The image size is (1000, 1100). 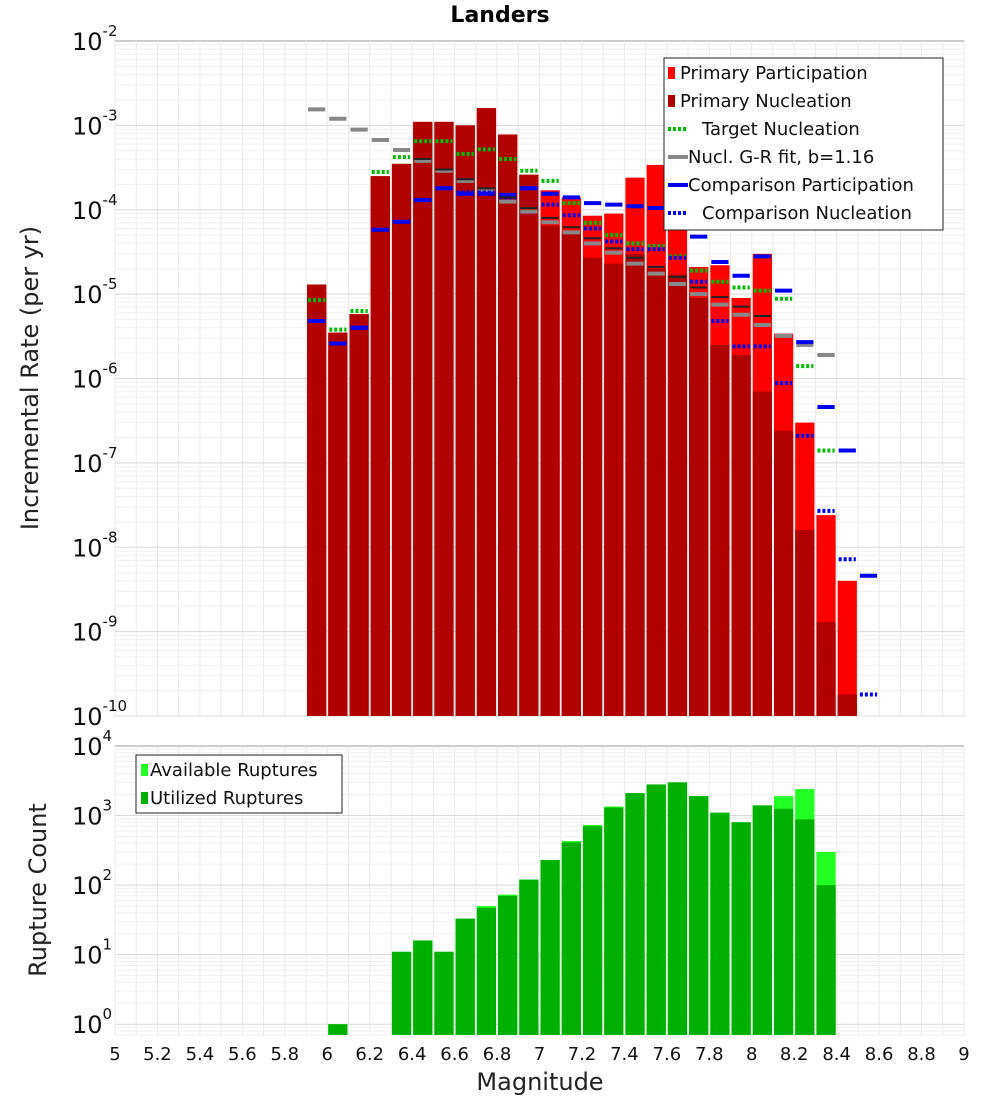 What do you see at coordinates (110, 453) in the screenshot?
I see `top-y-tick-exponent: -7` at bounding box center [110, 453].